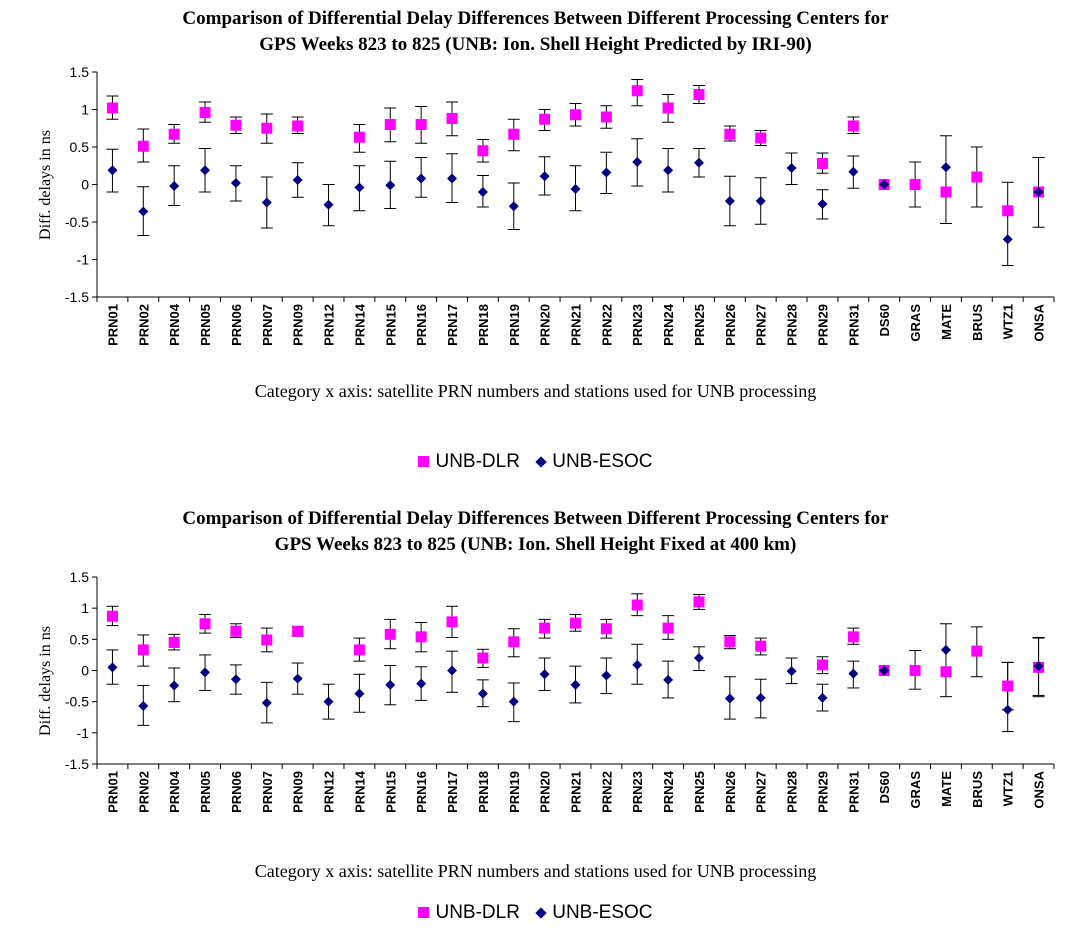 The image size is (1071, 928). What do you see at coordinates (1039, 789) in the screenshot?
I see `x-tick-label: ONSA` at bounding box center [1039, 789].